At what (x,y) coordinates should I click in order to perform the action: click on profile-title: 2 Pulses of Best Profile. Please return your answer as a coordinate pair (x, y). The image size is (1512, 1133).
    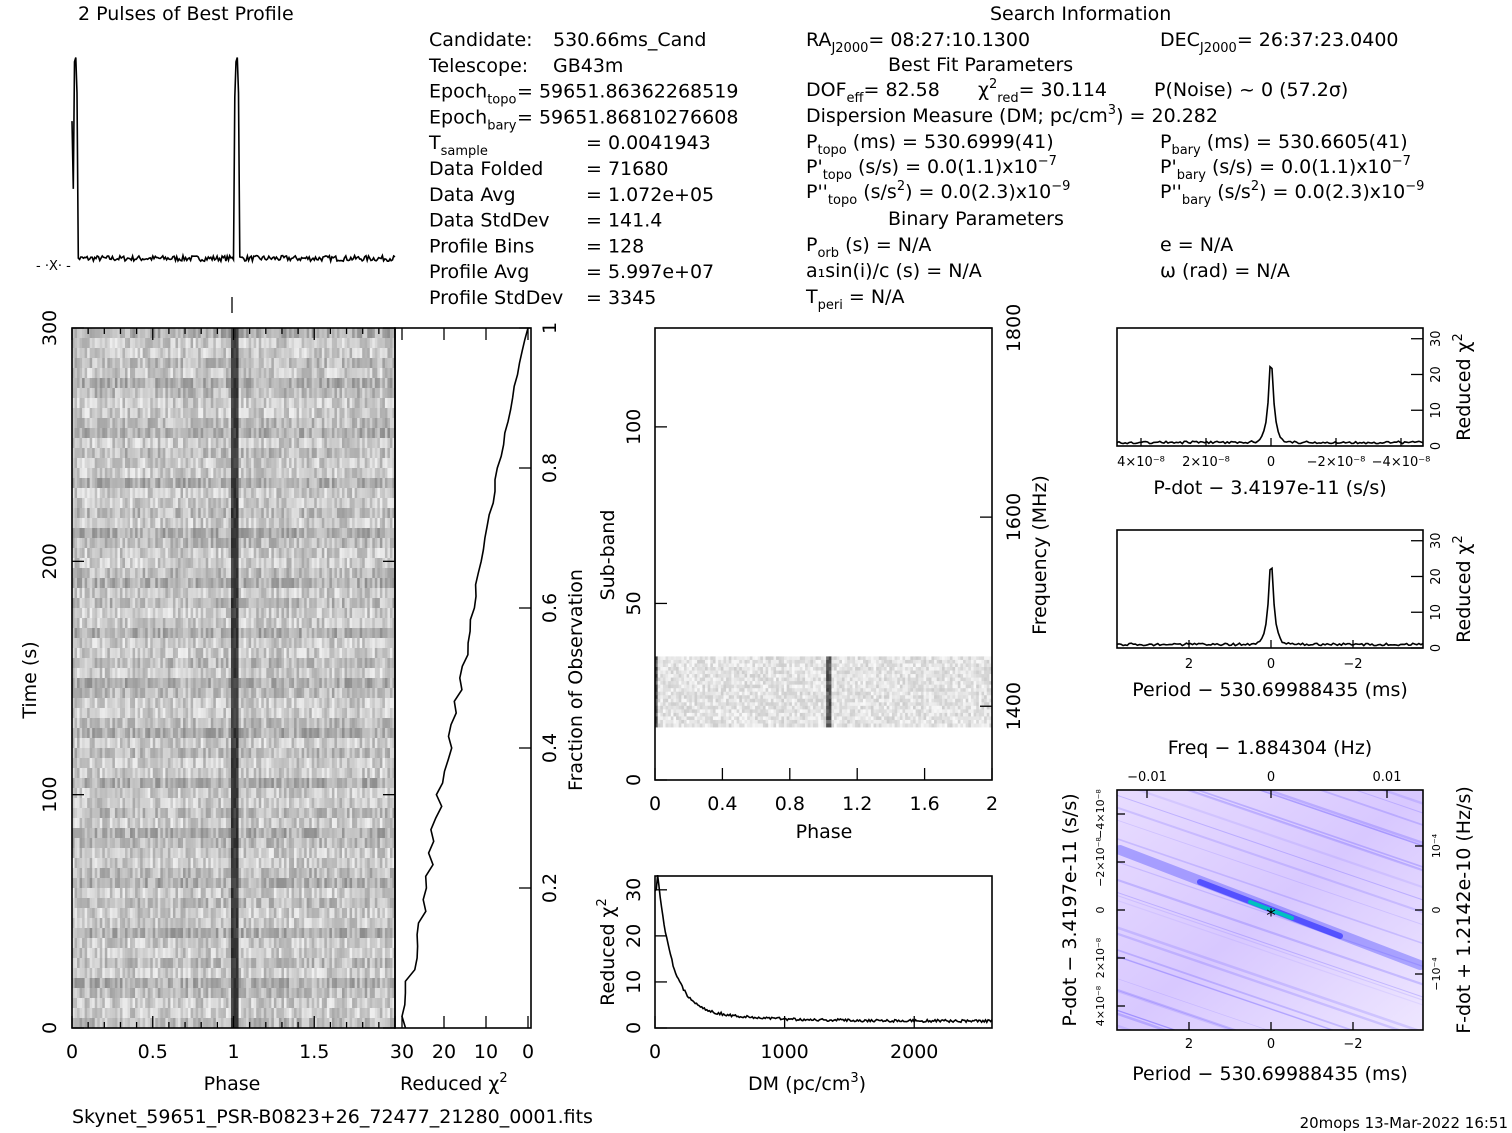
    Looking at the image, I should click on (186, 14).